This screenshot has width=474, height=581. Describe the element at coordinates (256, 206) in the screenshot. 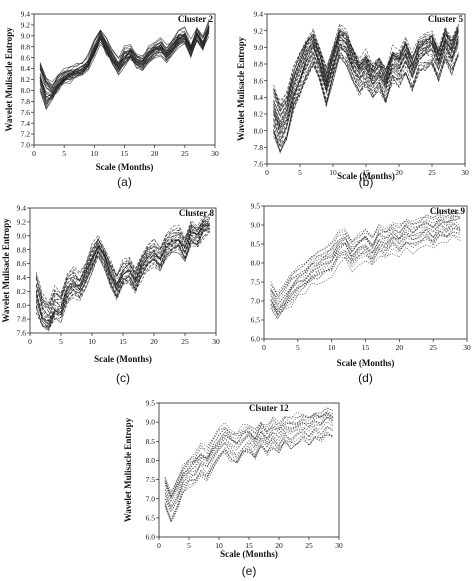

I see `y-tick-label: 9.5` at that location.